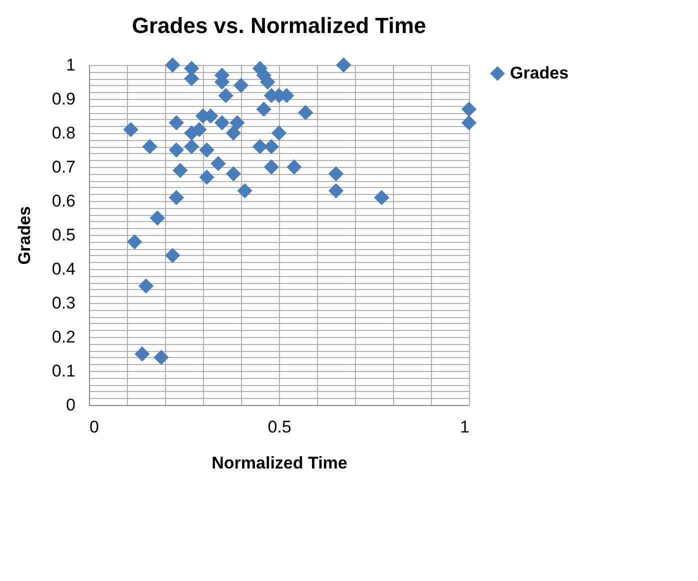 This screenshot has width=698, height=581. Describe the element at coordinates (64, 201) in the screenshot. I see `y-tick-label: 0.6` at that location.